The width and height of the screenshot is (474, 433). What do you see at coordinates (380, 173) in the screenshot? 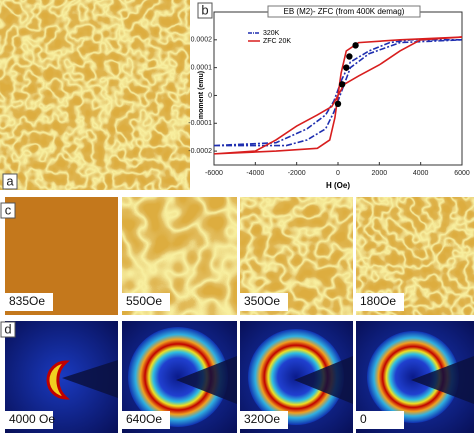
I see `x-tick-label: 2000` at bounding box center [380, 173].